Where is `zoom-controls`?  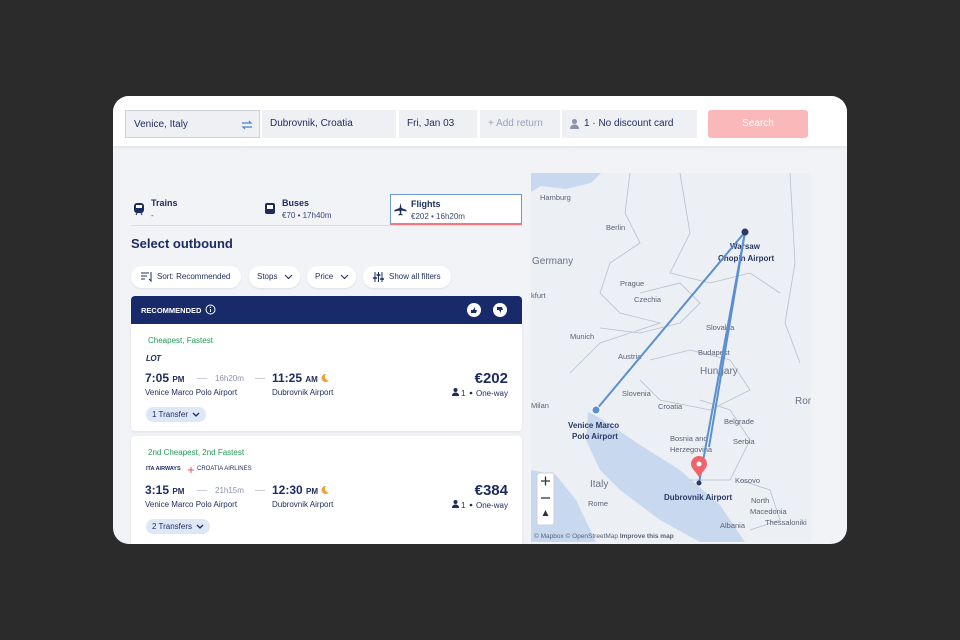 zoom-controls is located at coordinates (545, 499).